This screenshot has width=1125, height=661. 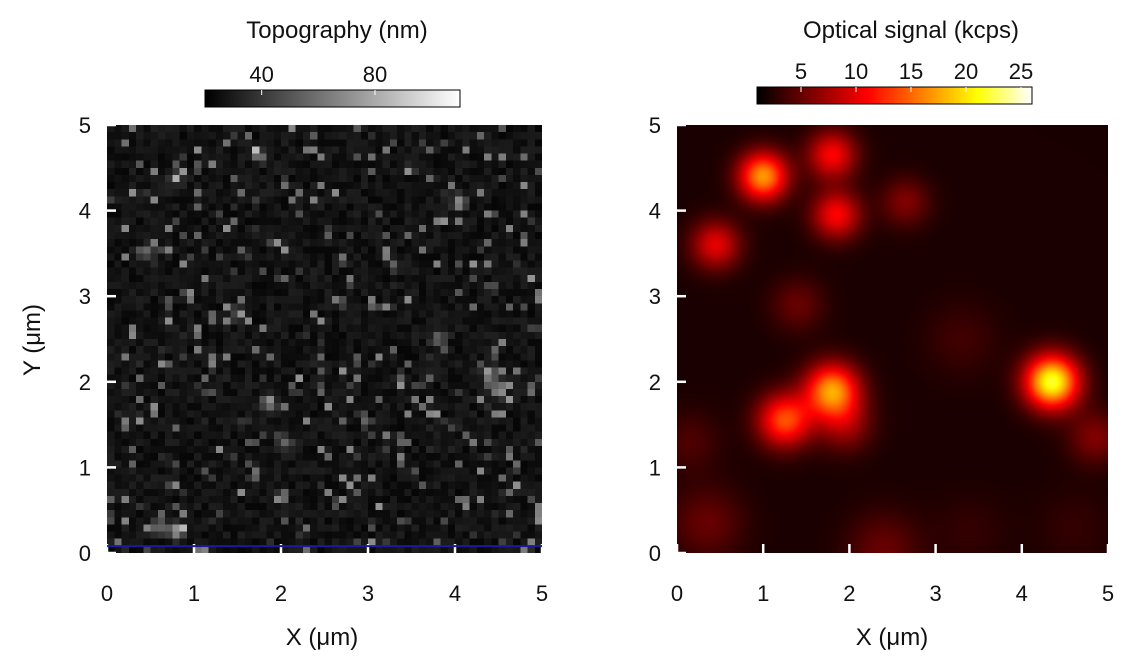 I want to click on topography-x-tick-label: 2, so click(x=281, y=593).